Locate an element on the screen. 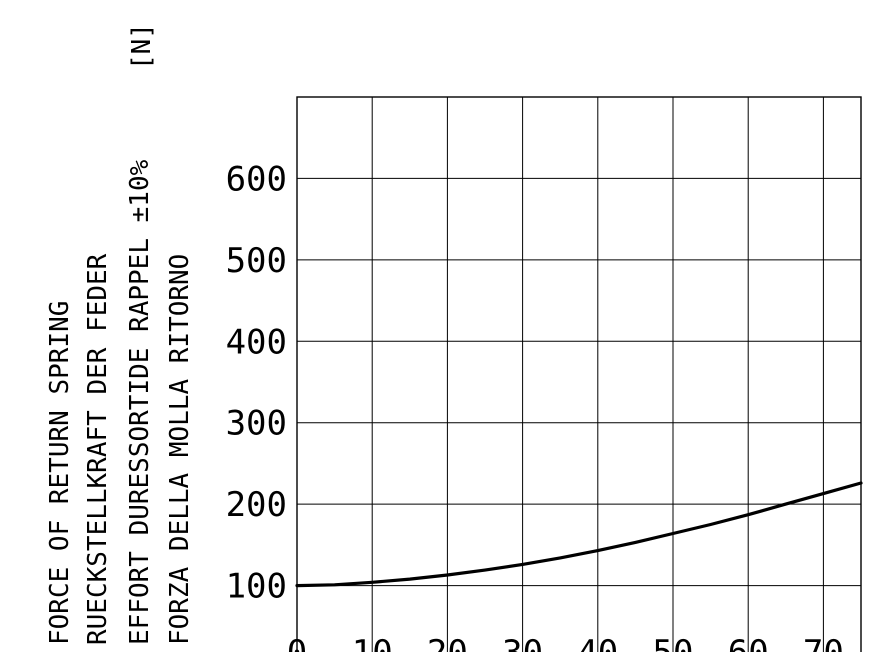  y-axis-label-line: FORCE OF RETURN SPRING is located at coordinates (60, 473).